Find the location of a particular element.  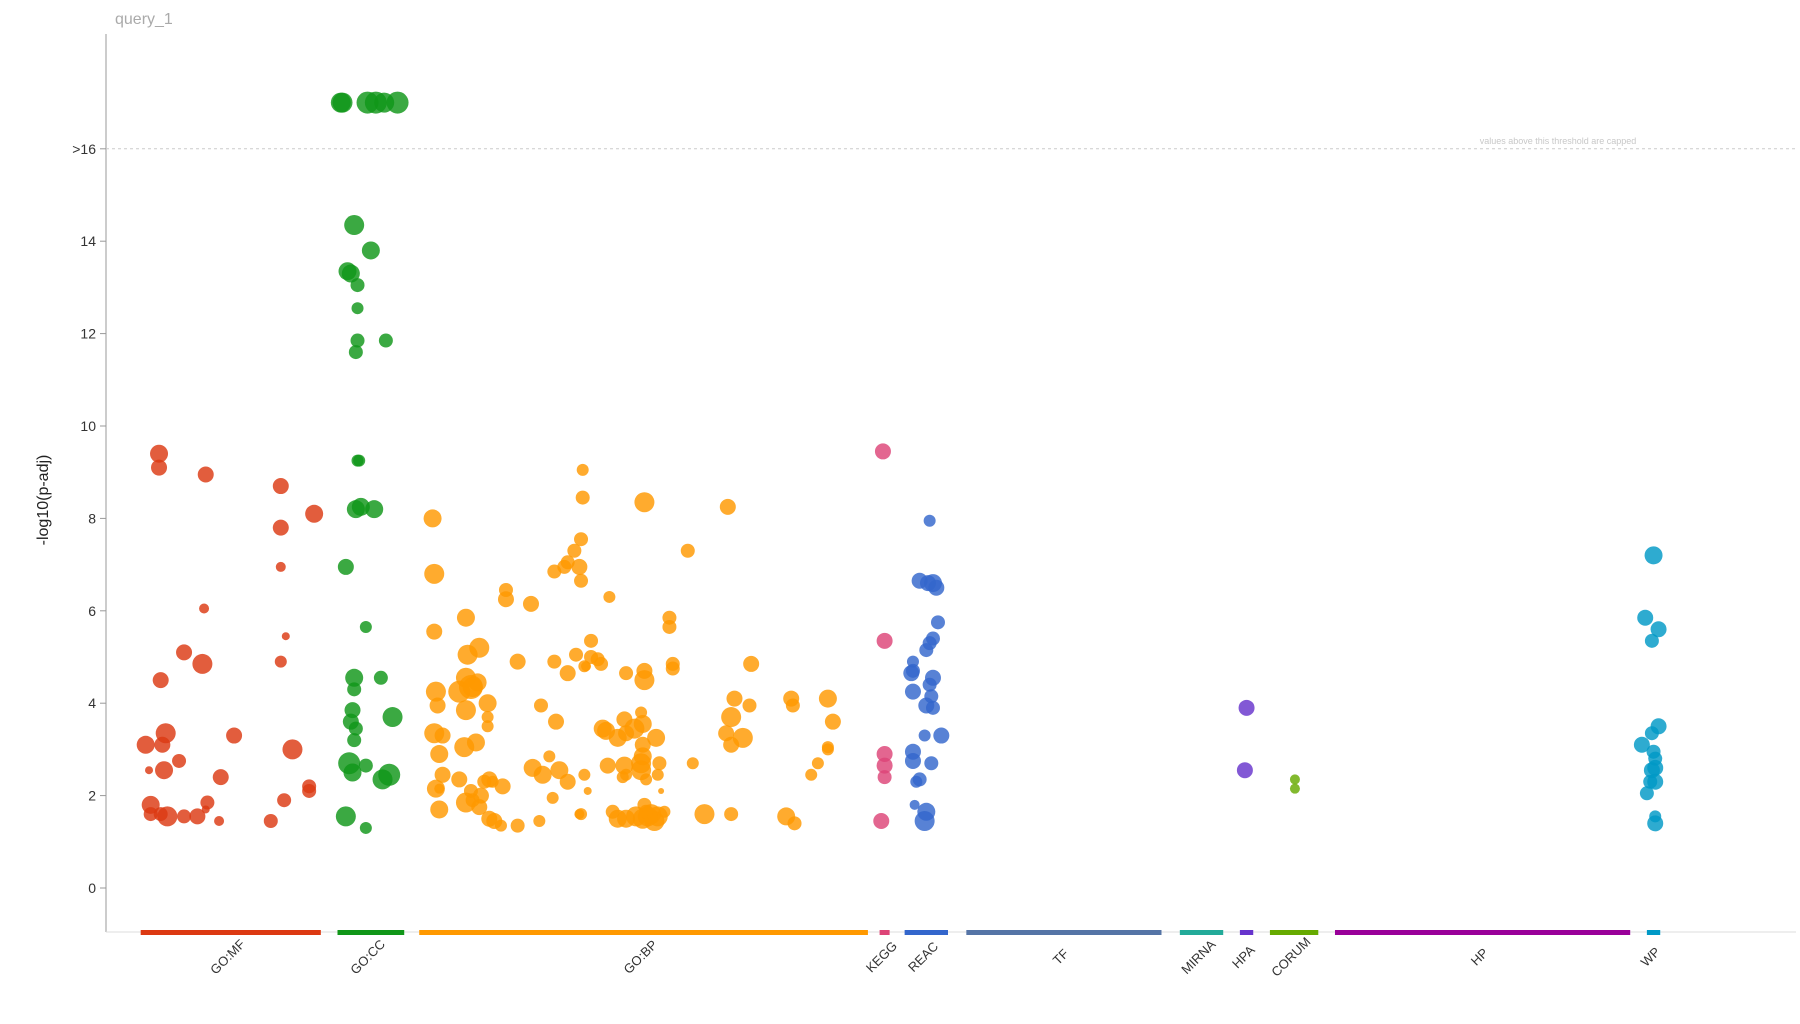

y-axis-label: -log10(p-adj) is located at coordinates (43, 500).